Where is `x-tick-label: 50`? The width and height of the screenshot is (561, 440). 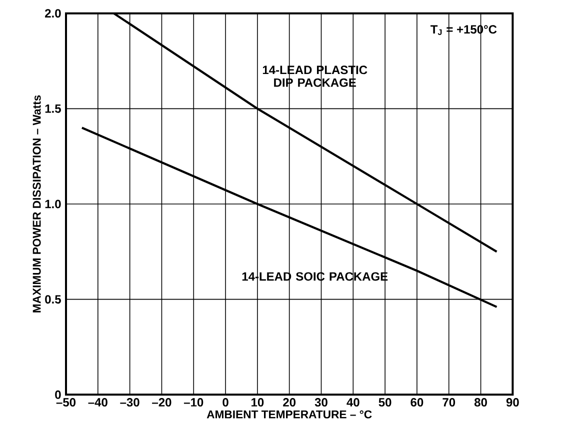
x-tick-label: 50 is located at coordinates (385, 402).